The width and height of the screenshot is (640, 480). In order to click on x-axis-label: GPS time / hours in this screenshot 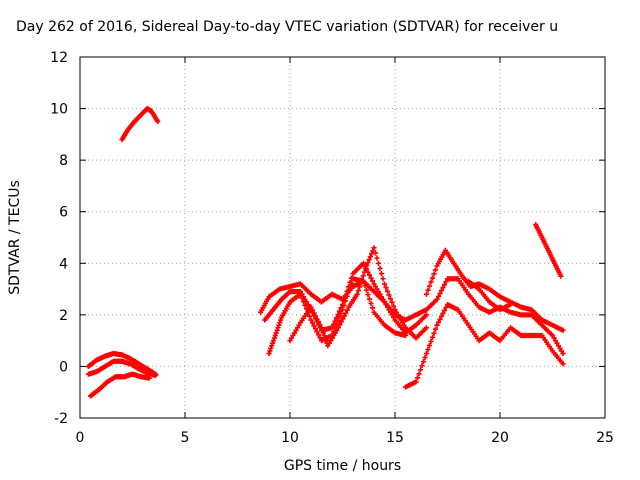, I will do `click(342, 466)`.